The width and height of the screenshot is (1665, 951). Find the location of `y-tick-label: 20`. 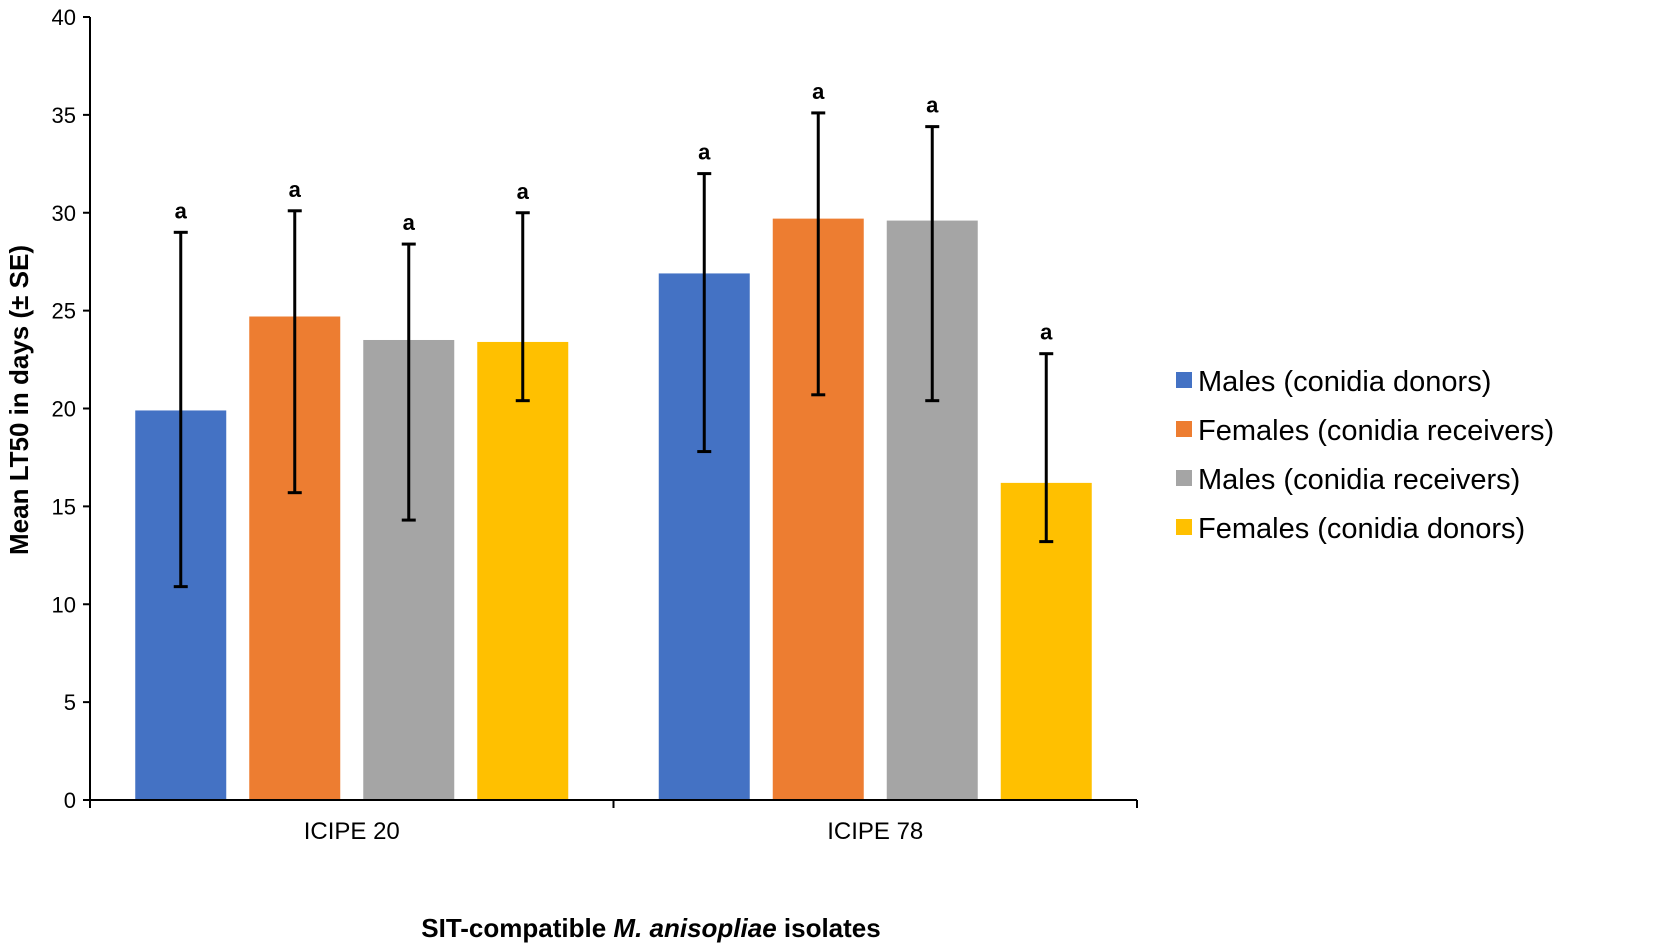

y-tick-label: 20 is located at coordinates (64, 409).